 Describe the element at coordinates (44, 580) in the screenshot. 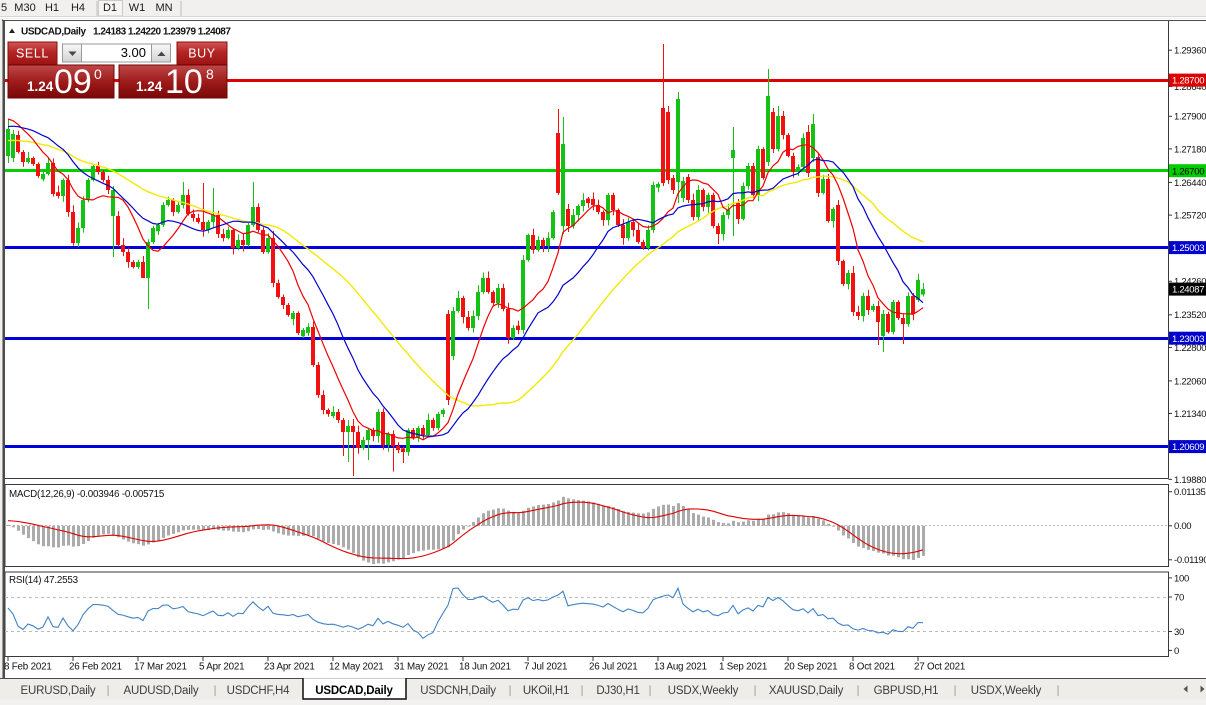

I see `svg-text: RSI(14) 47.2553` at that location.